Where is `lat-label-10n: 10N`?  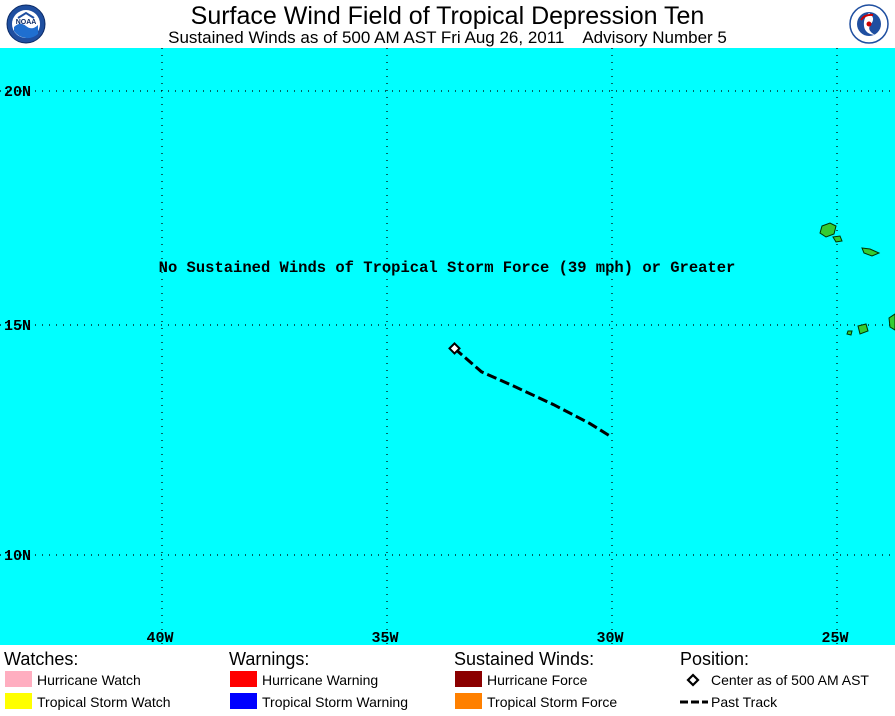 lat-label-10n: 10N is located at coordinates (17, 556).